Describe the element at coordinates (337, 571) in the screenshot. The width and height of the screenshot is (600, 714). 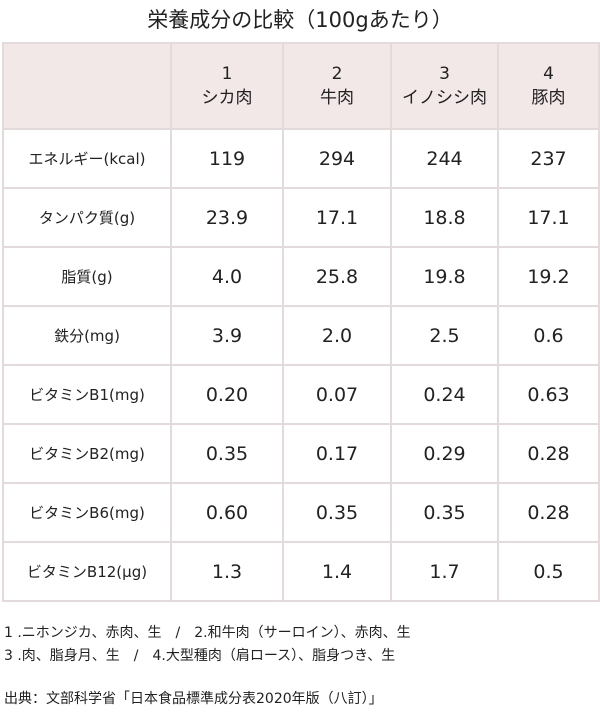
I see `value-cell: 1.4` at that location.